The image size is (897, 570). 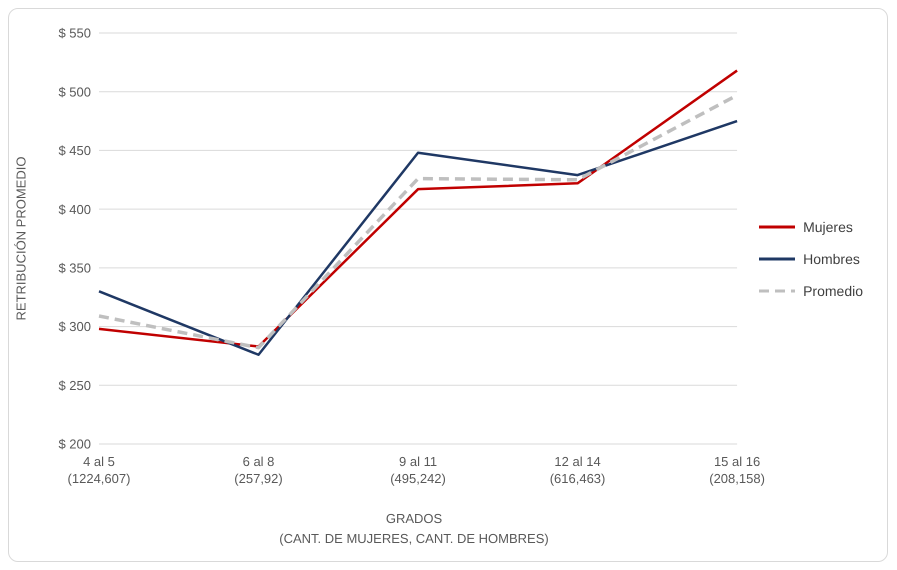 What do you see at coordinates (74, 444) in the screenshot?
I see `y-tick-label: $ 200` at bounding box center [74, 444].